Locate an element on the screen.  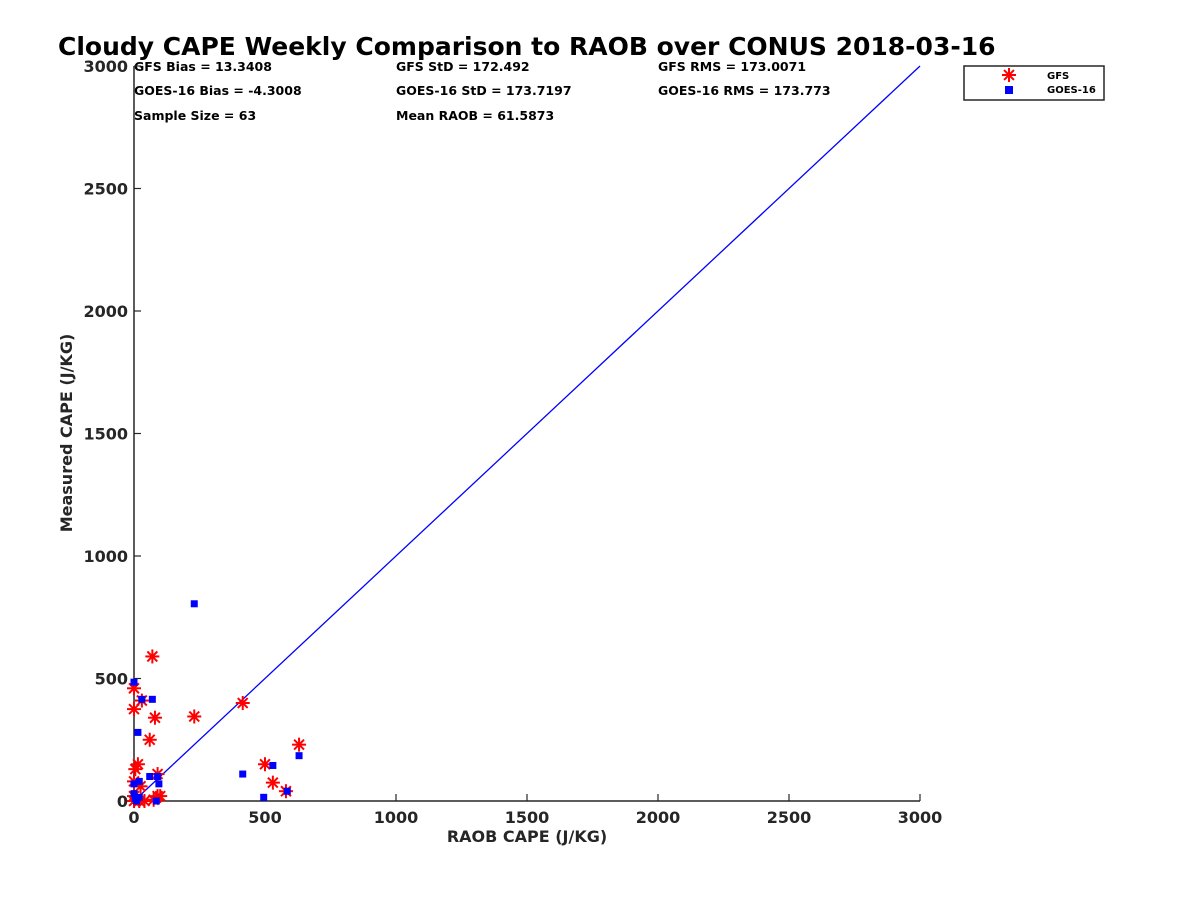
y-tick-label: 500 is located at coordinates (111, 679).